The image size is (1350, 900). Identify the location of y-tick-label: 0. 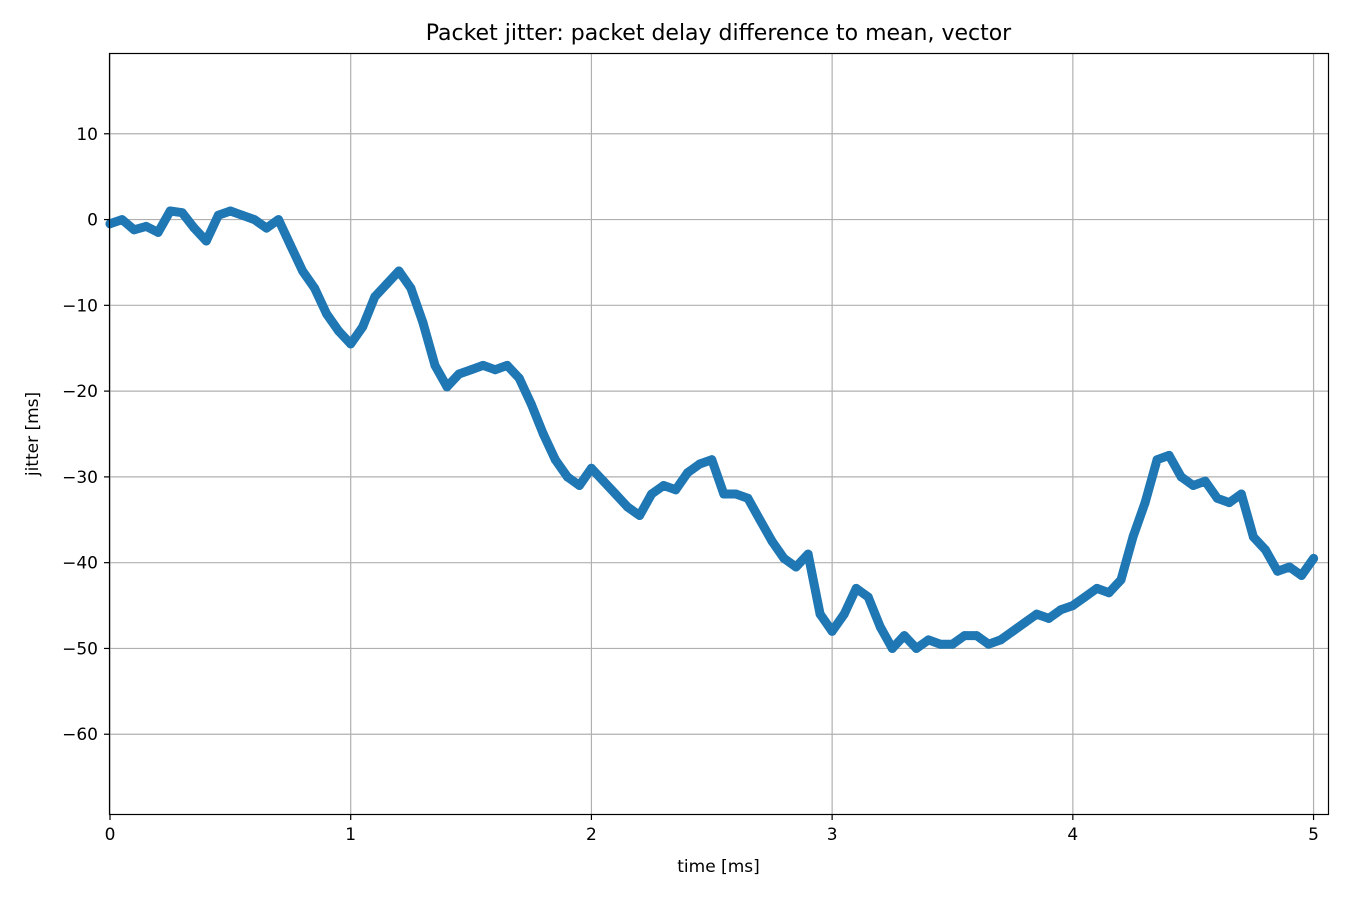
(92, 221).